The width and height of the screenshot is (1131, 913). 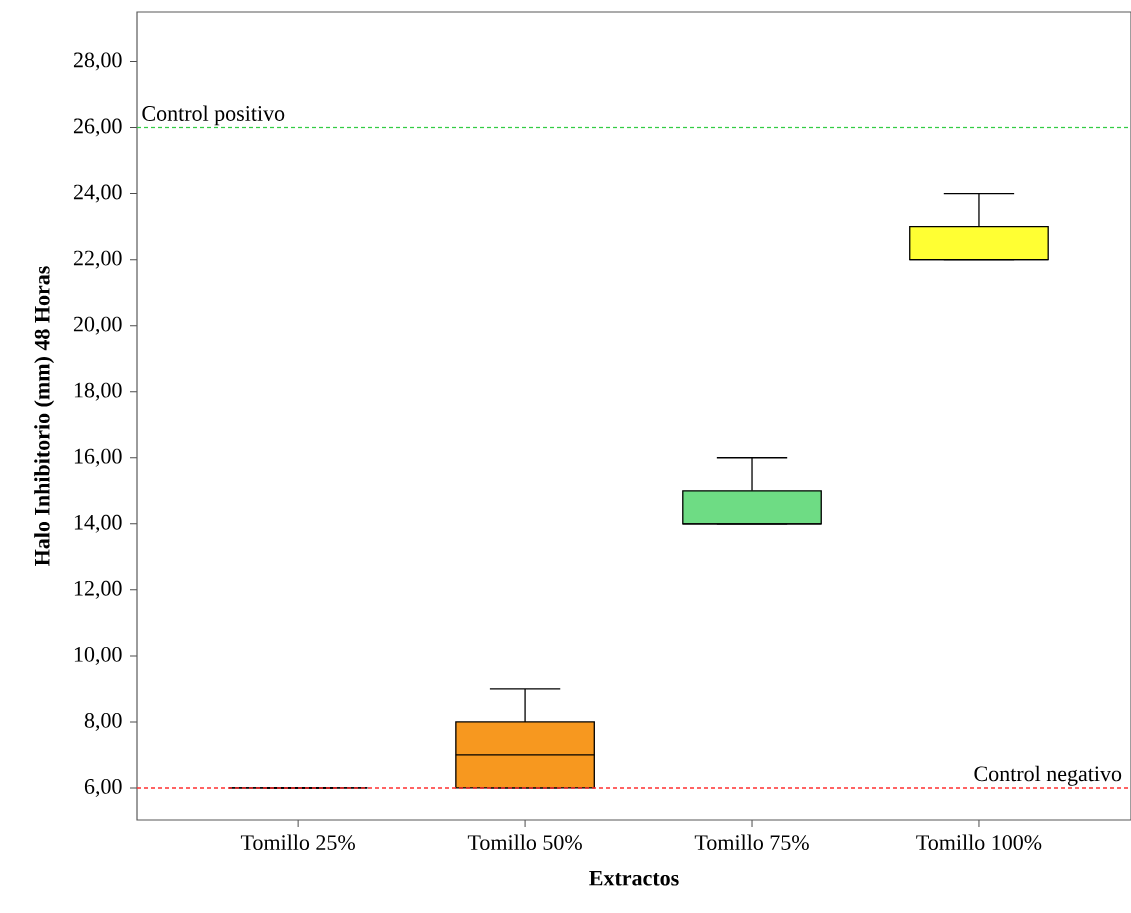 What do you see at coordinates (97, 61) in the screenshot?
I see `y-tick-label: 28,00` at bounding box center [97, 61].